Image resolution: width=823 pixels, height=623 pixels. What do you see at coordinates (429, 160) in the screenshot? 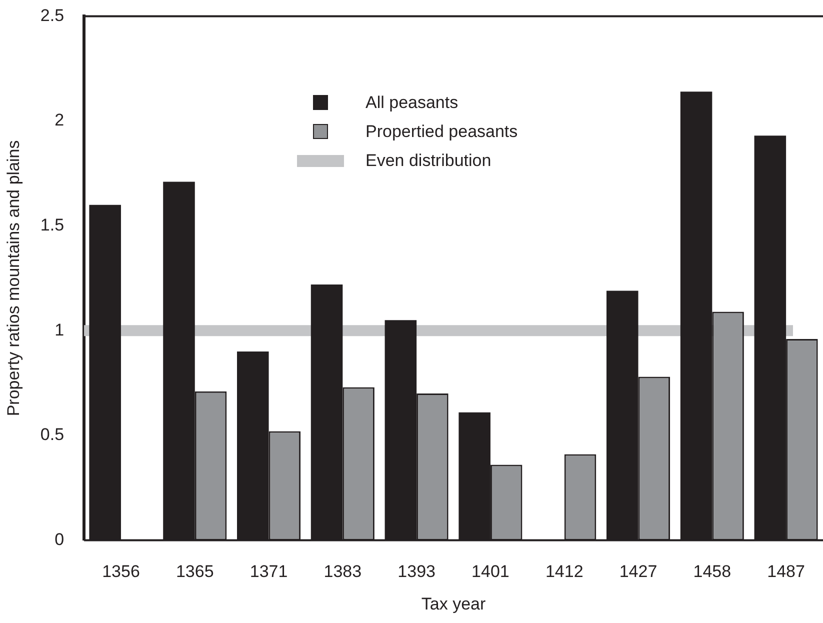
I see `legend-label: Even distribution` at bounding box center [429, 160].